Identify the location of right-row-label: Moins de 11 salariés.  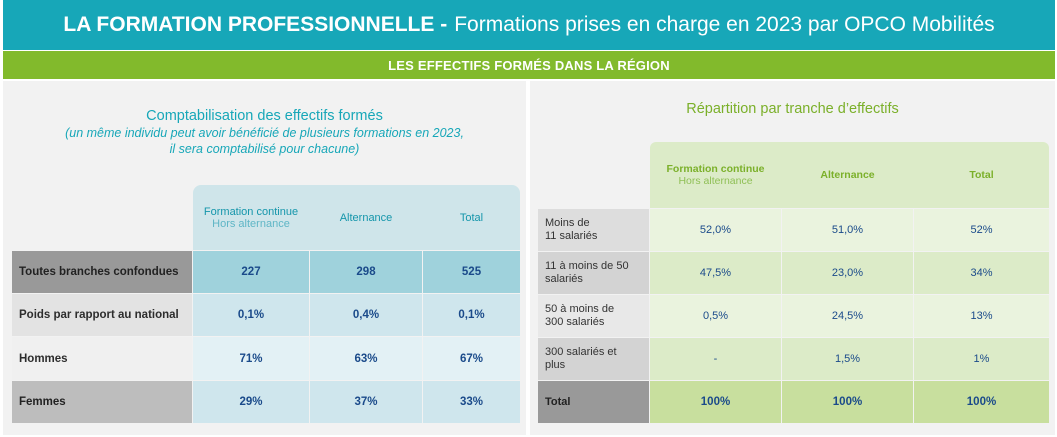
(593, 230).